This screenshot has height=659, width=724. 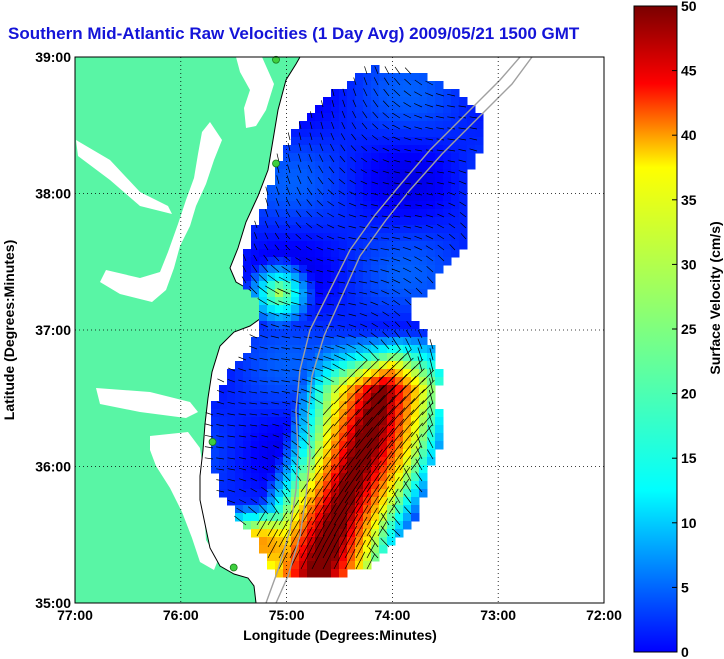 What do you see at coordinates (392, 615) in the screenshot?
I see `x-tick-label: 74:00` at bounding box center [392, 615].